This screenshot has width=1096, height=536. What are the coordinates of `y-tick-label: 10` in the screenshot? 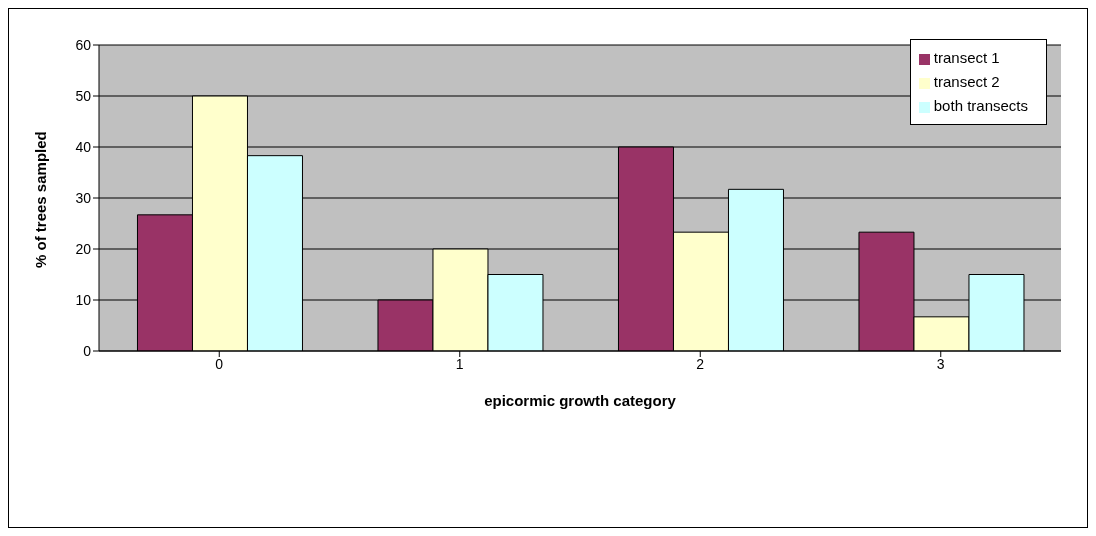 It's located at (83, 299).